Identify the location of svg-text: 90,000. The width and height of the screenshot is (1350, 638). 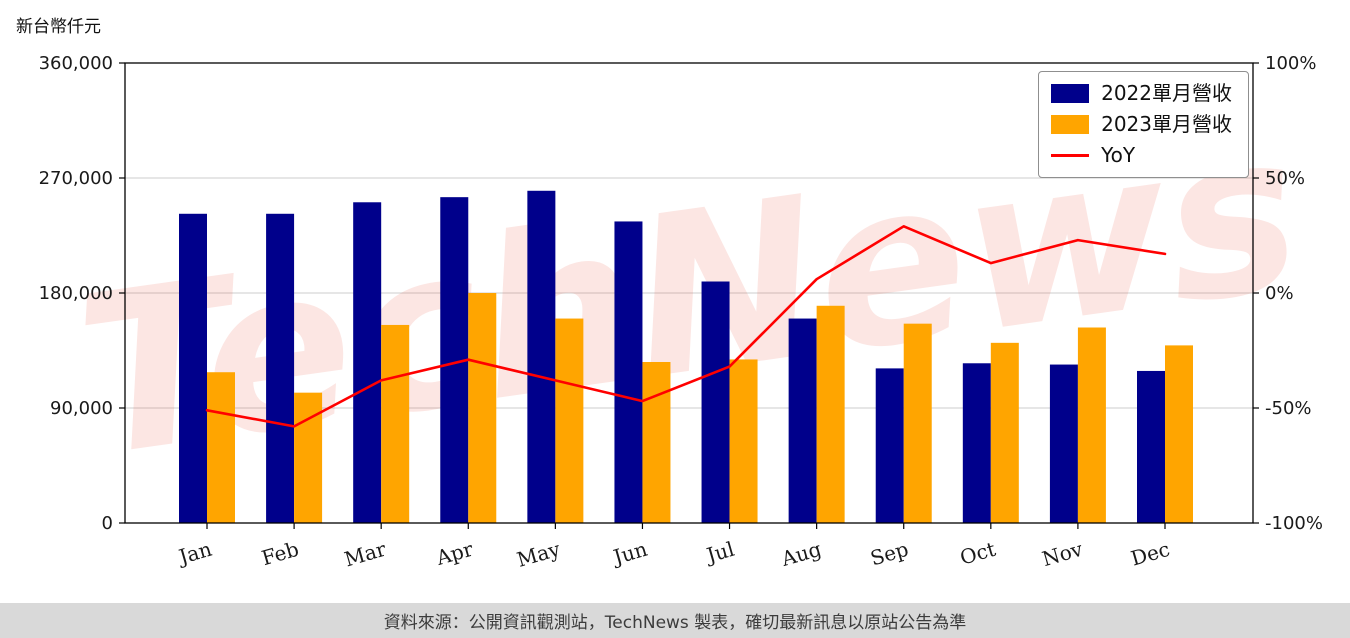
(81, 408).